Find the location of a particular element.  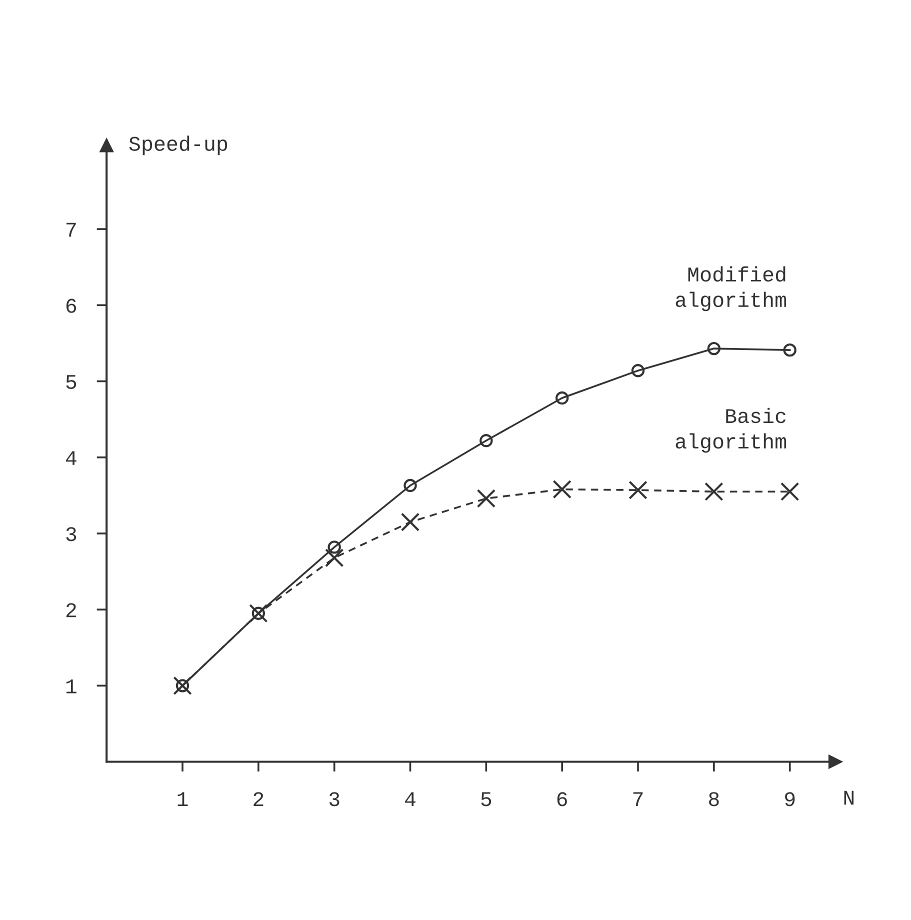

x-axis-title: N is located at coordinates (849, 797).